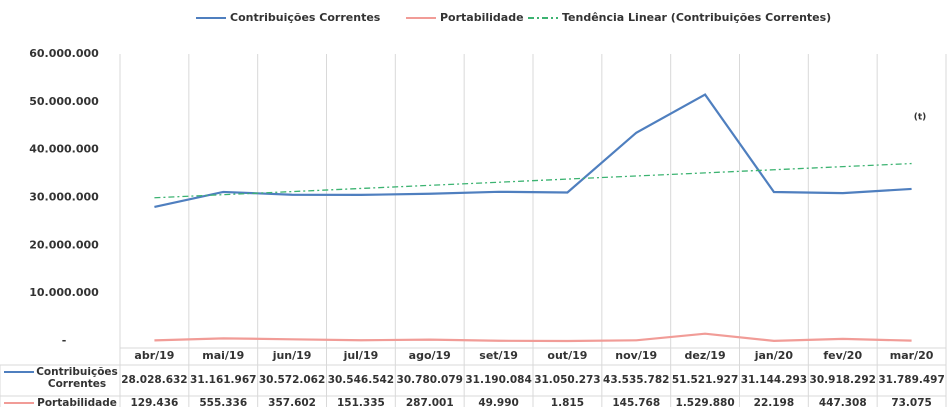  What do you see at coordinates (567, 380) in the screenshot?
I see `table-value: 31.050.273` at bounding box center [567, 380].